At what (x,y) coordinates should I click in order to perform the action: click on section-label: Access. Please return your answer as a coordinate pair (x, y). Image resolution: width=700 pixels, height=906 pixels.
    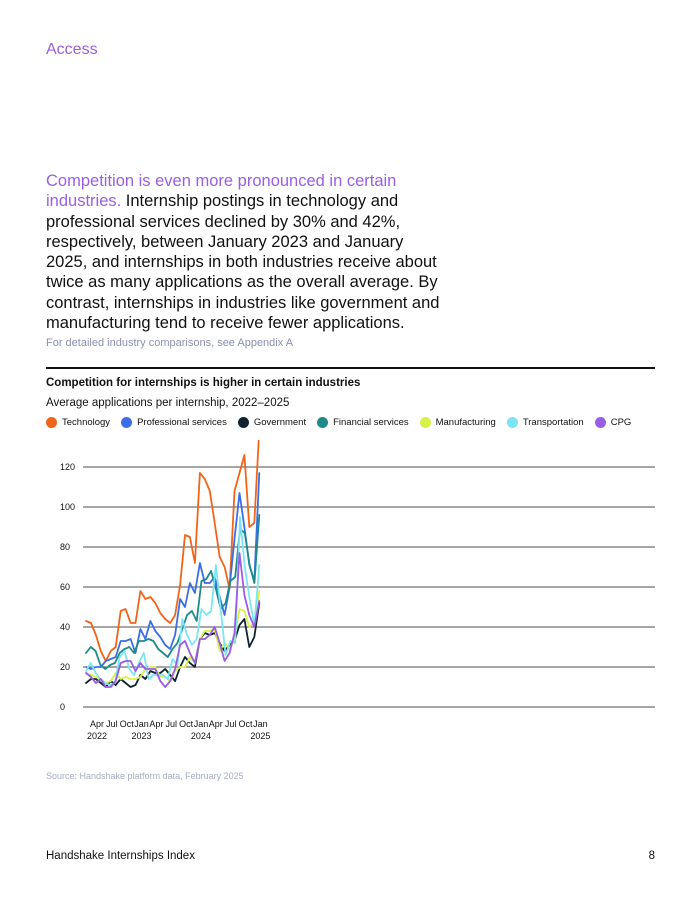
    Looking at the image, I should click on (72, 49).